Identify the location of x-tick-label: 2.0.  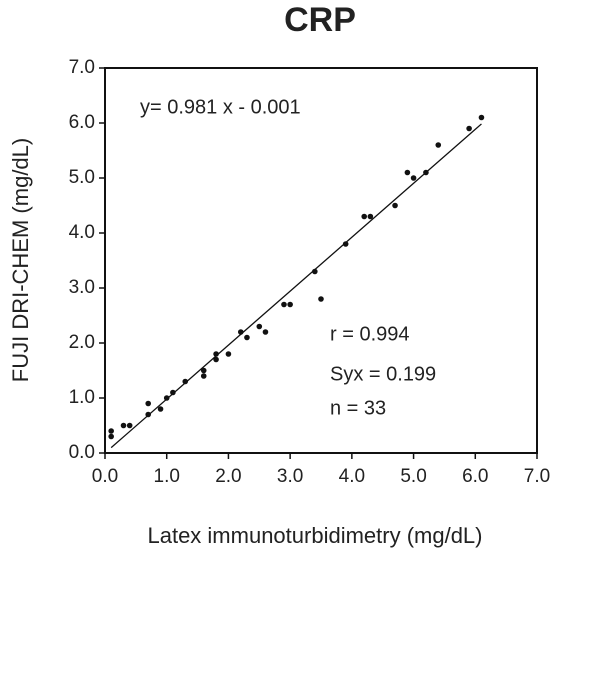
(228, 476).